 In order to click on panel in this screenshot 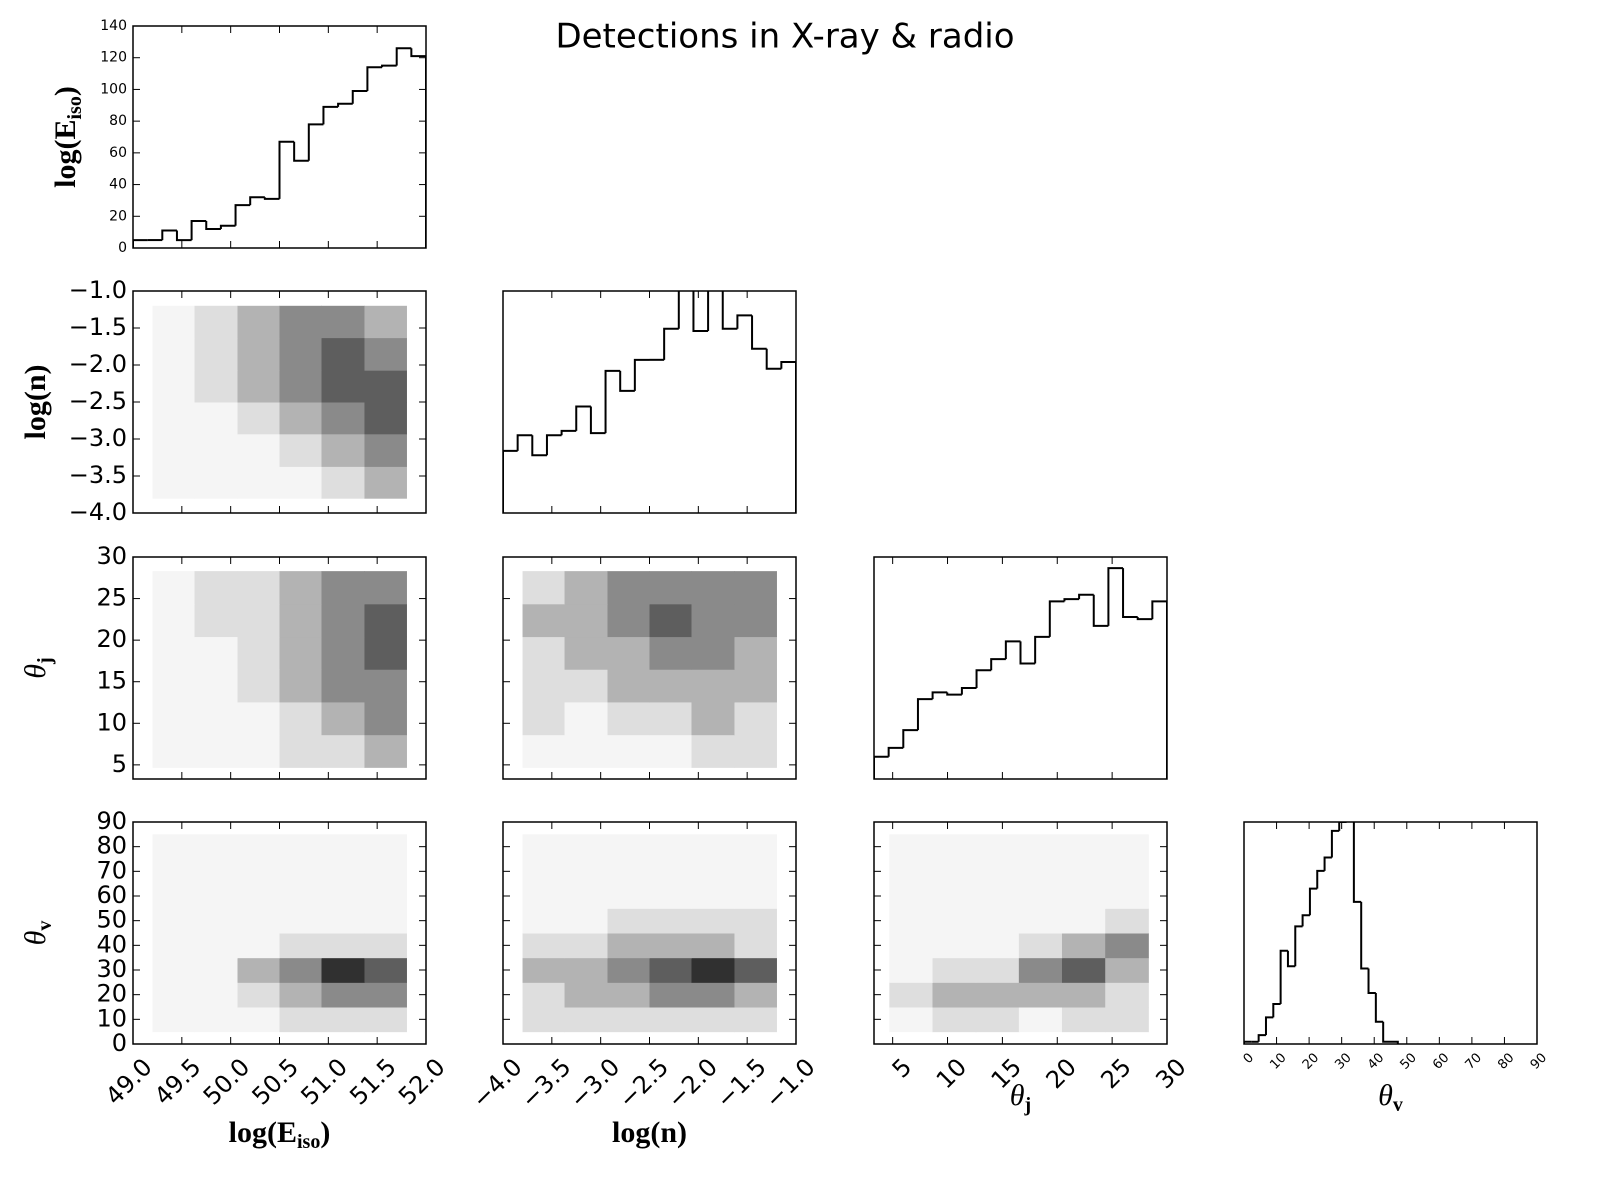, I will do `click(1020, 668)`.